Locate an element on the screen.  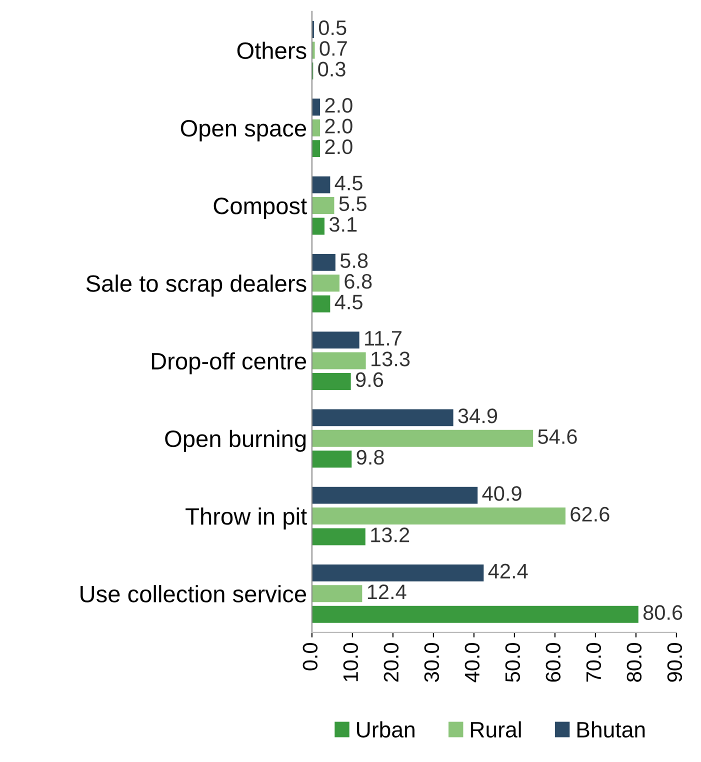
data-label: 0.7 is located at coordinates (333, 48).